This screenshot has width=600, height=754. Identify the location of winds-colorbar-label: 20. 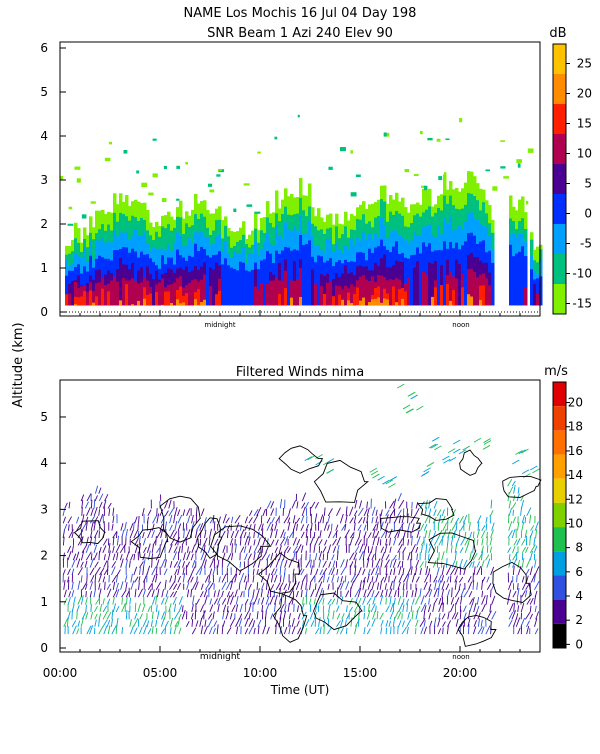
(575, 403).